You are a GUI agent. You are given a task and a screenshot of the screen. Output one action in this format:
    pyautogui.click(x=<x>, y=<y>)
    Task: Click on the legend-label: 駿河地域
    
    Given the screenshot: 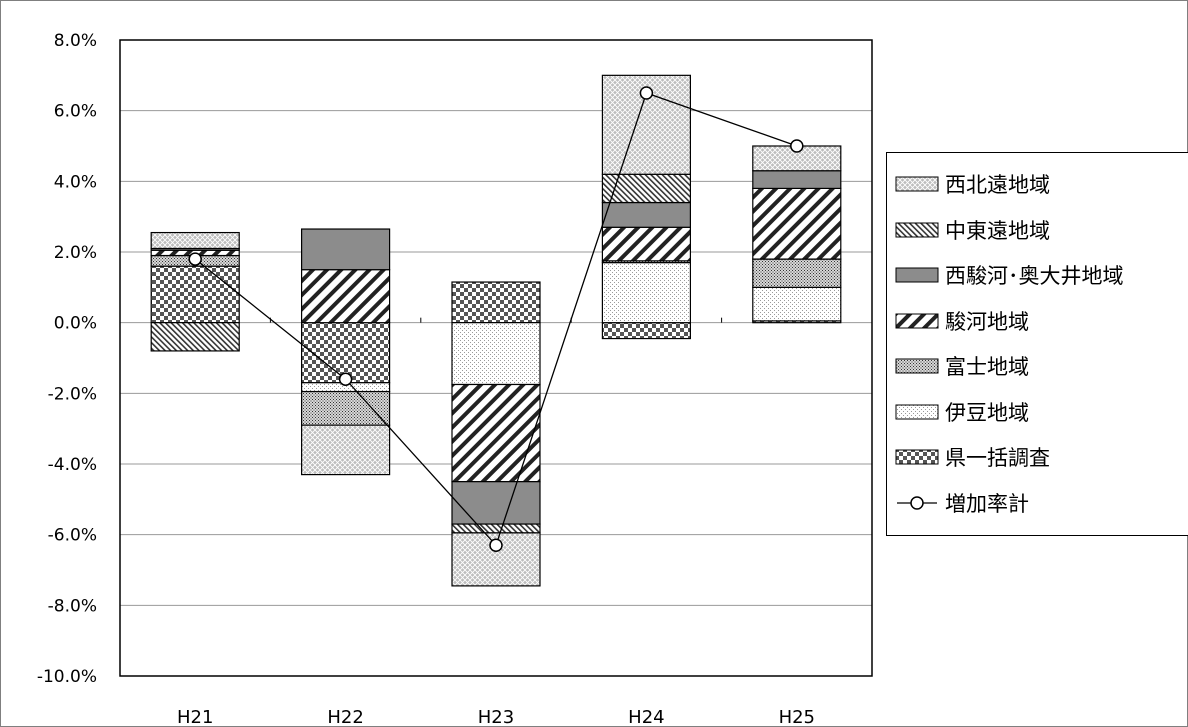 What is the action you would take?
    pyautogui.click(x=987, y=321)
    